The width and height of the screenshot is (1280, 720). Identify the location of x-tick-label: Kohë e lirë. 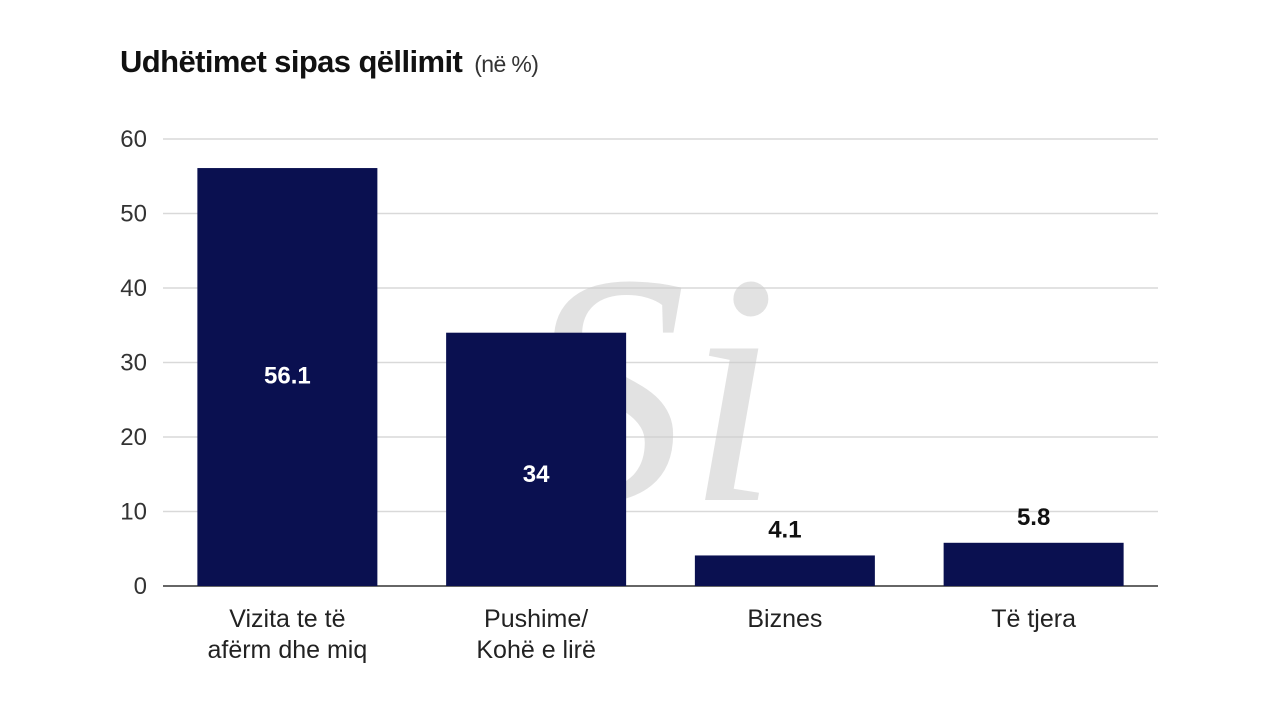
(536, 650).